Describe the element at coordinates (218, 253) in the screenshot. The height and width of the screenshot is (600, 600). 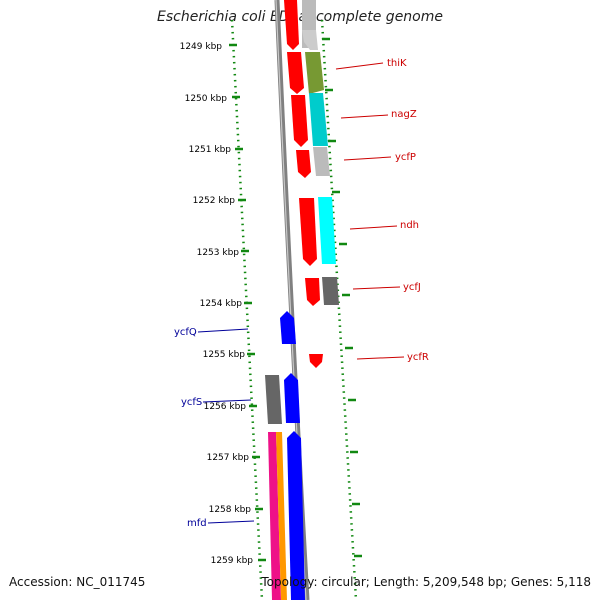
I see `tick-label-1253: 1253 kbp` at that location.